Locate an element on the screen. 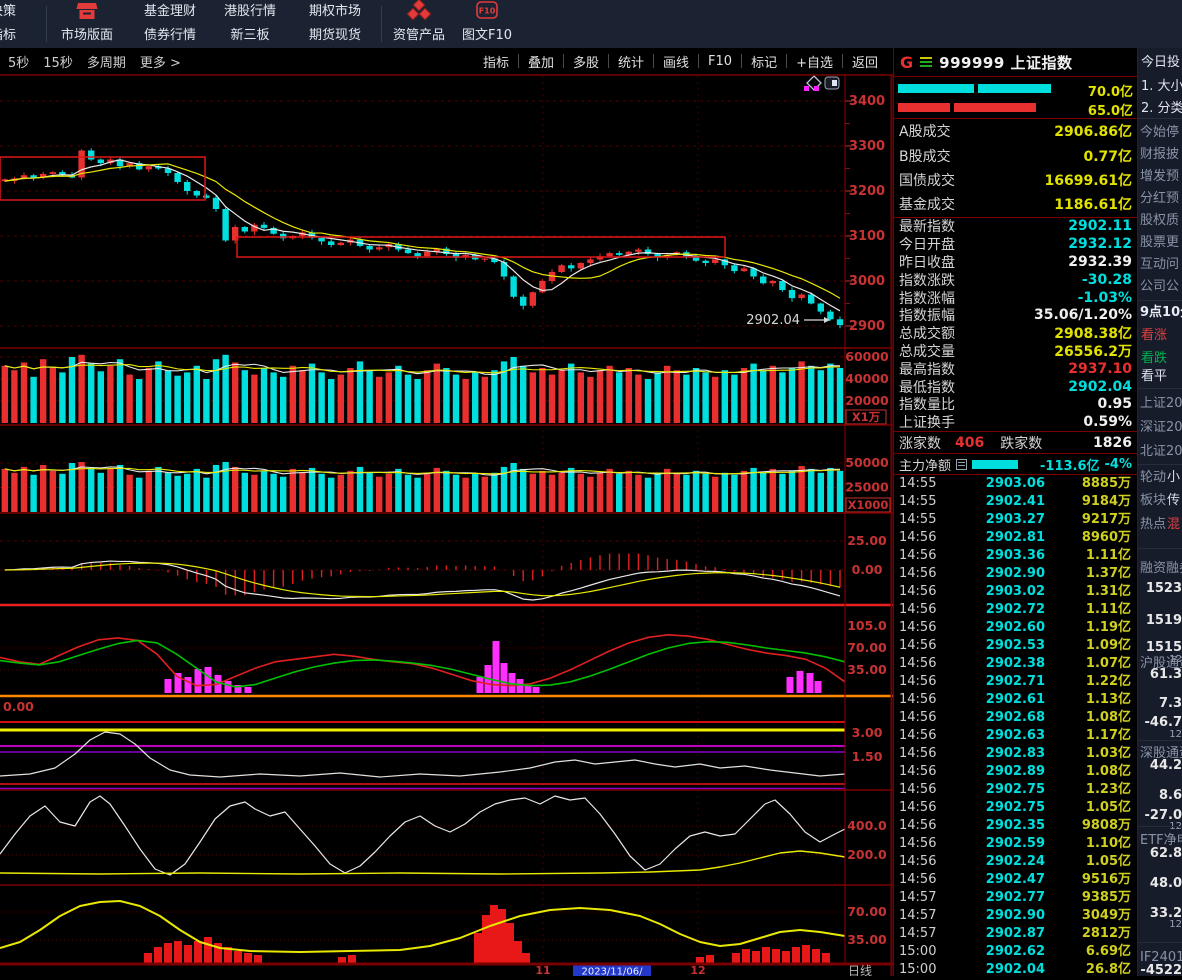 This screenshot has height=980, width=1182. quote-row: 昨日收盘 2932.39 is located at coordinates (1015, 262).